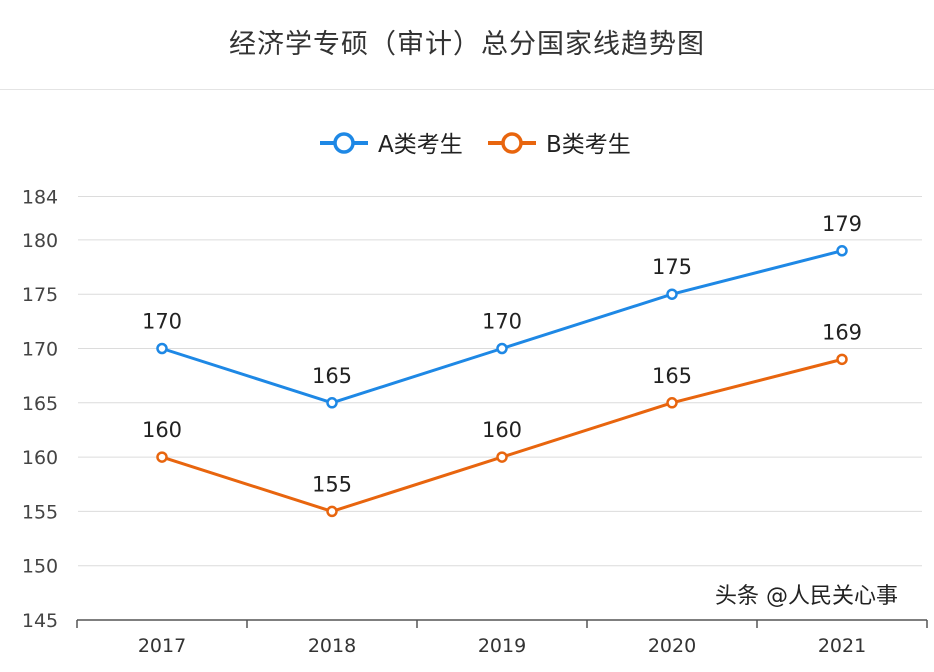 This screenshot has width=934, height=672. What do you see at coordinates (40, 567) in the screenshot?
I see `y-tick-label: 150` at bounding box center [40, 567].